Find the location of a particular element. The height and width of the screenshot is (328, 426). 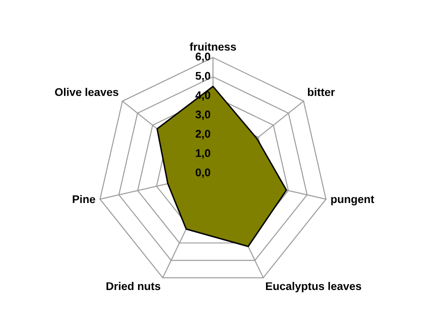

y-tick-label: 0,0 is located at coordinates (203, 173).